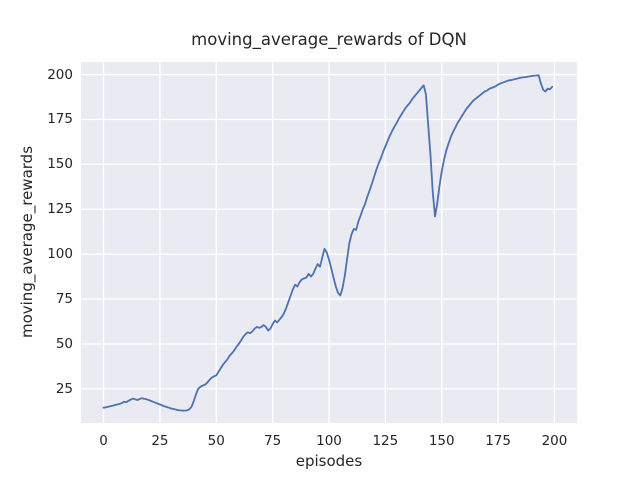 This screenshot has height=480, width=640. What do you see at coordinates (441, 441) in the screenshot?
I see `x-tick-label: 150` at bounding box center [441, 441].